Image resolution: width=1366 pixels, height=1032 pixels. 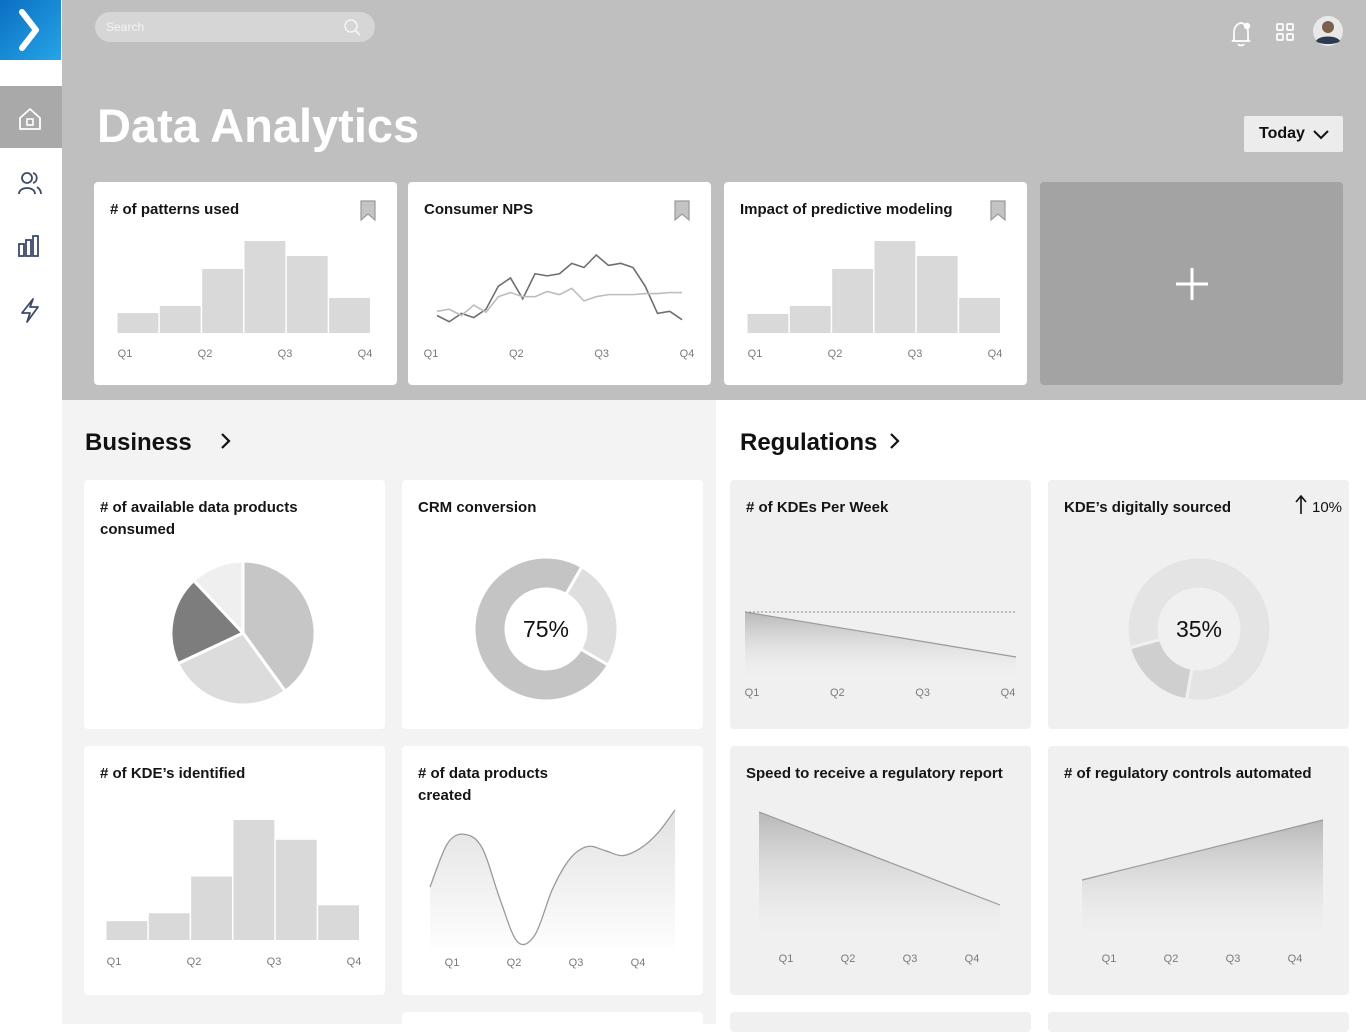 I want to click on nav-home-active, so click(x=31, y=117).